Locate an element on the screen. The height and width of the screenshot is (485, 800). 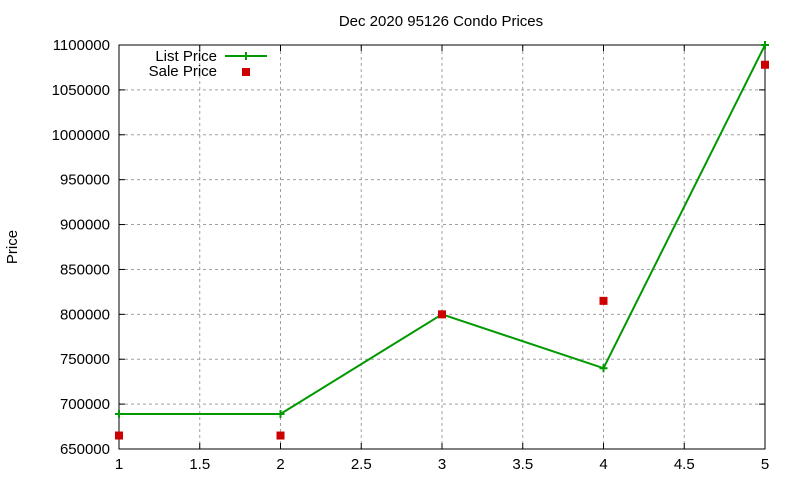
x-tick-label: 4 is located at coordinates (603, 464).